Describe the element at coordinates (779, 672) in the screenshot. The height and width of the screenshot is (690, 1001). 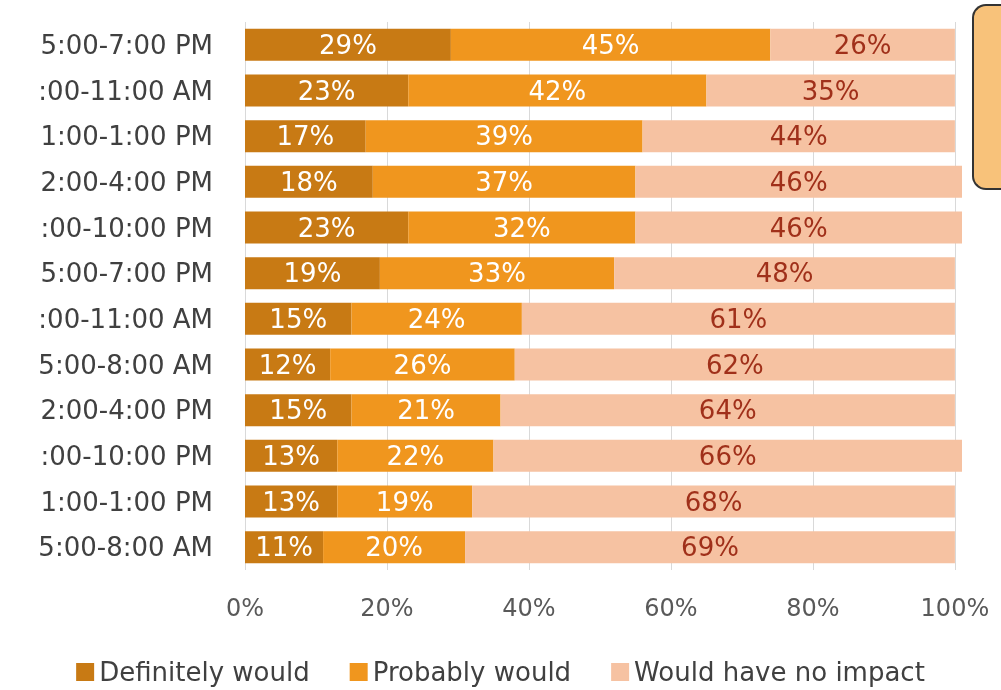
I see `legend-label: Would have no impact` at that location.